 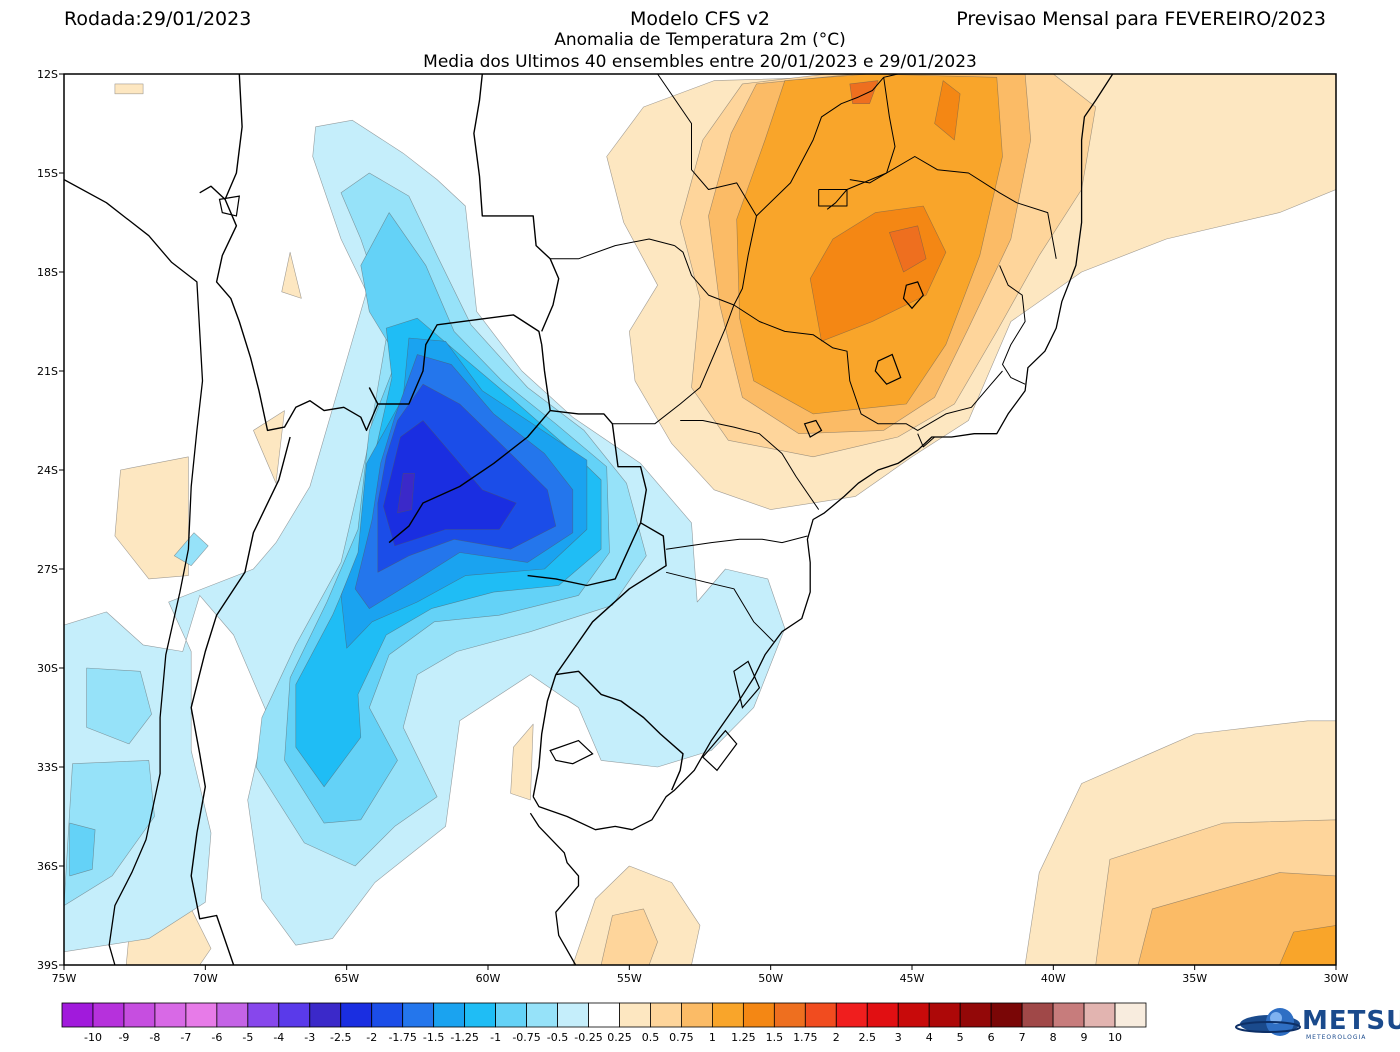 What do you see at coordinates (554, 888) in the screenshot?
I see `coastline` at bounding box center [554, 888].